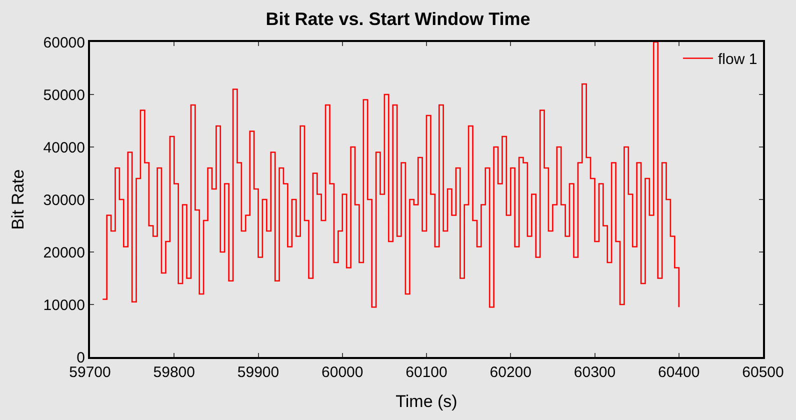 Image resolution: width=796 pixels, height=420 pixels. Describe the element at coordinates (258, 372) in the screenshot. I see `x-tick-label: 59900` at that location.